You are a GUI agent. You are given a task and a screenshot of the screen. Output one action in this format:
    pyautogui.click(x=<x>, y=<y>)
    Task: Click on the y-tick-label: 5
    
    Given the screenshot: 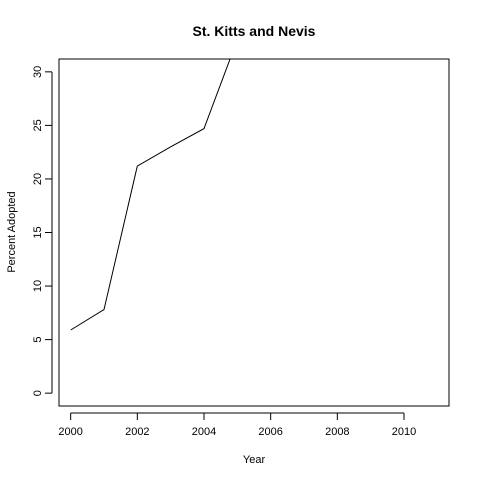 What is the action you would take?
    pyautogui.click(x=38, y=340)
    